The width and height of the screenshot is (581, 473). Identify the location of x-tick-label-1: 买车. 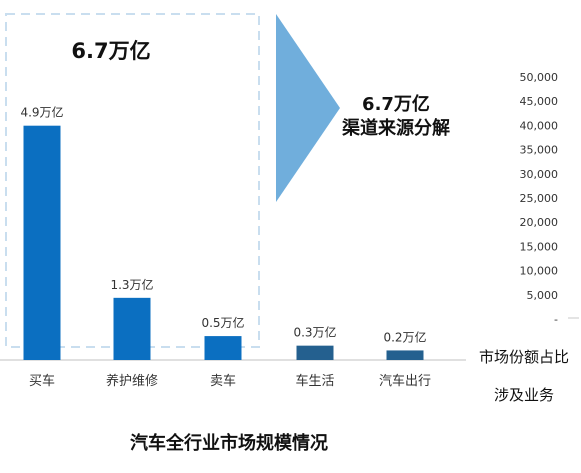
(42, 381).